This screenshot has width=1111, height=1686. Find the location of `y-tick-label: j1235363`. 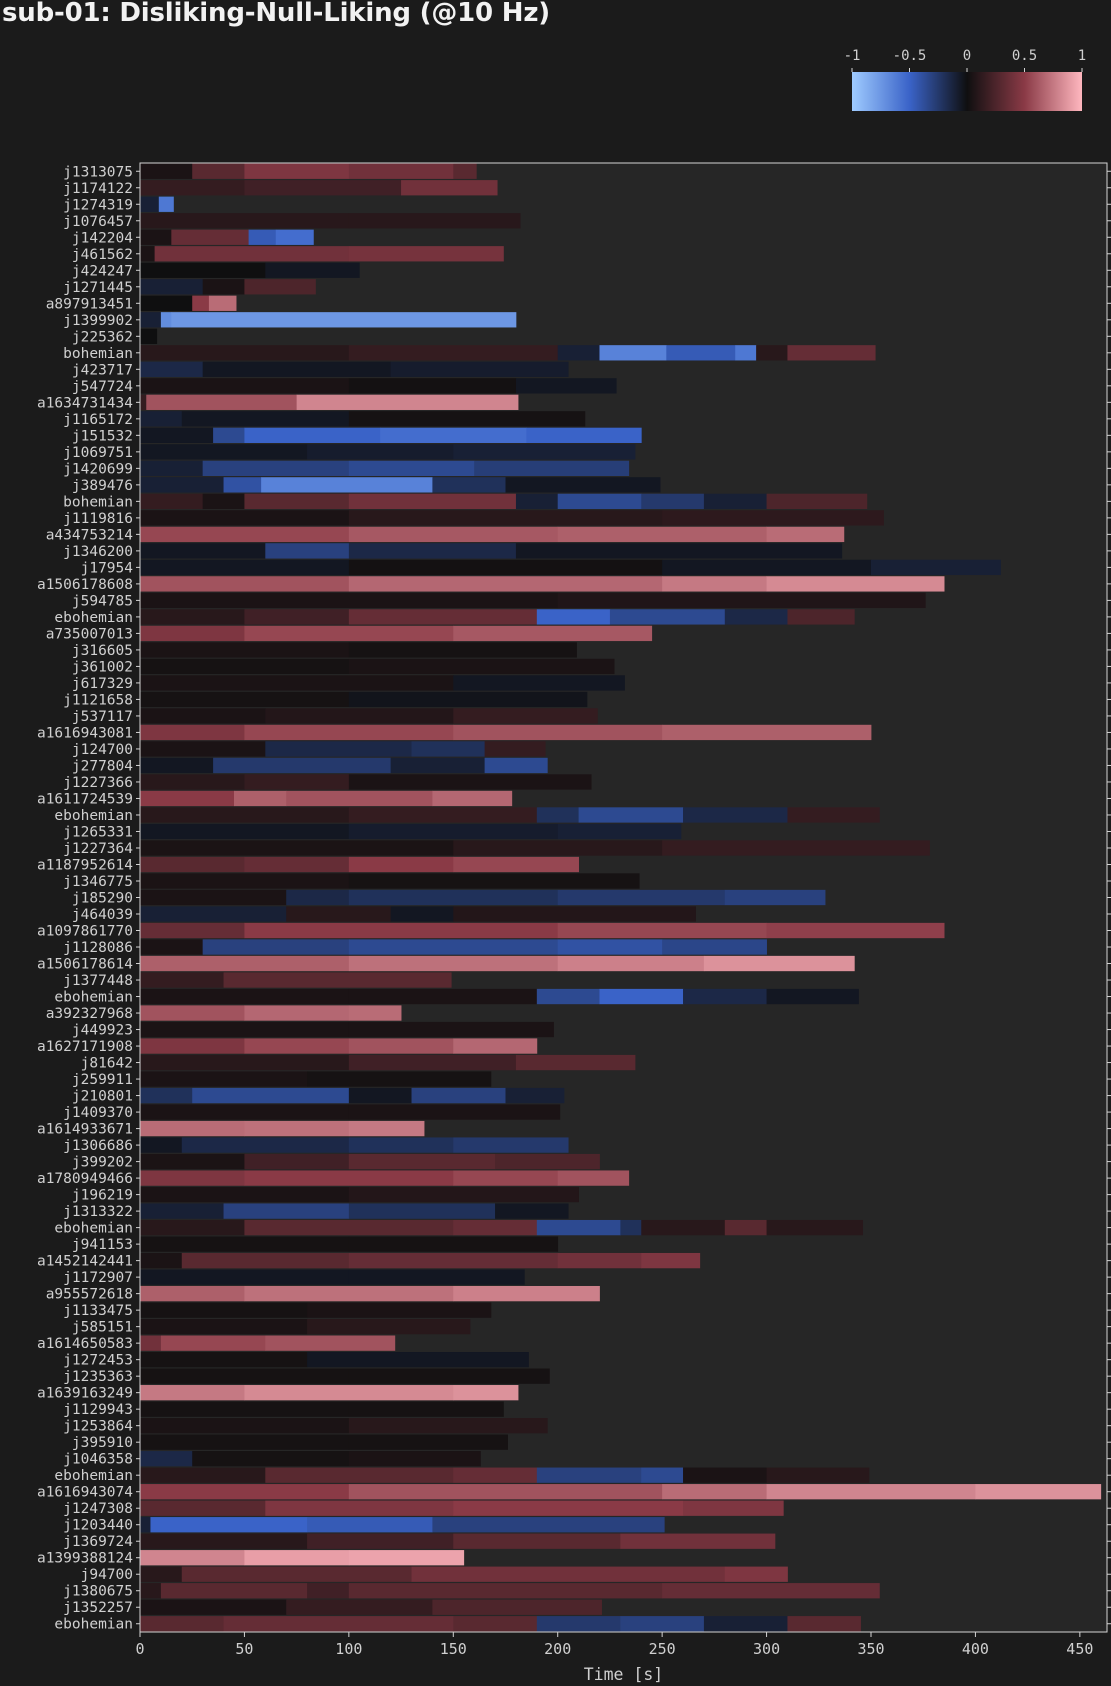

y-tick-label: j1235363 is located at coordinates (98, 1377).